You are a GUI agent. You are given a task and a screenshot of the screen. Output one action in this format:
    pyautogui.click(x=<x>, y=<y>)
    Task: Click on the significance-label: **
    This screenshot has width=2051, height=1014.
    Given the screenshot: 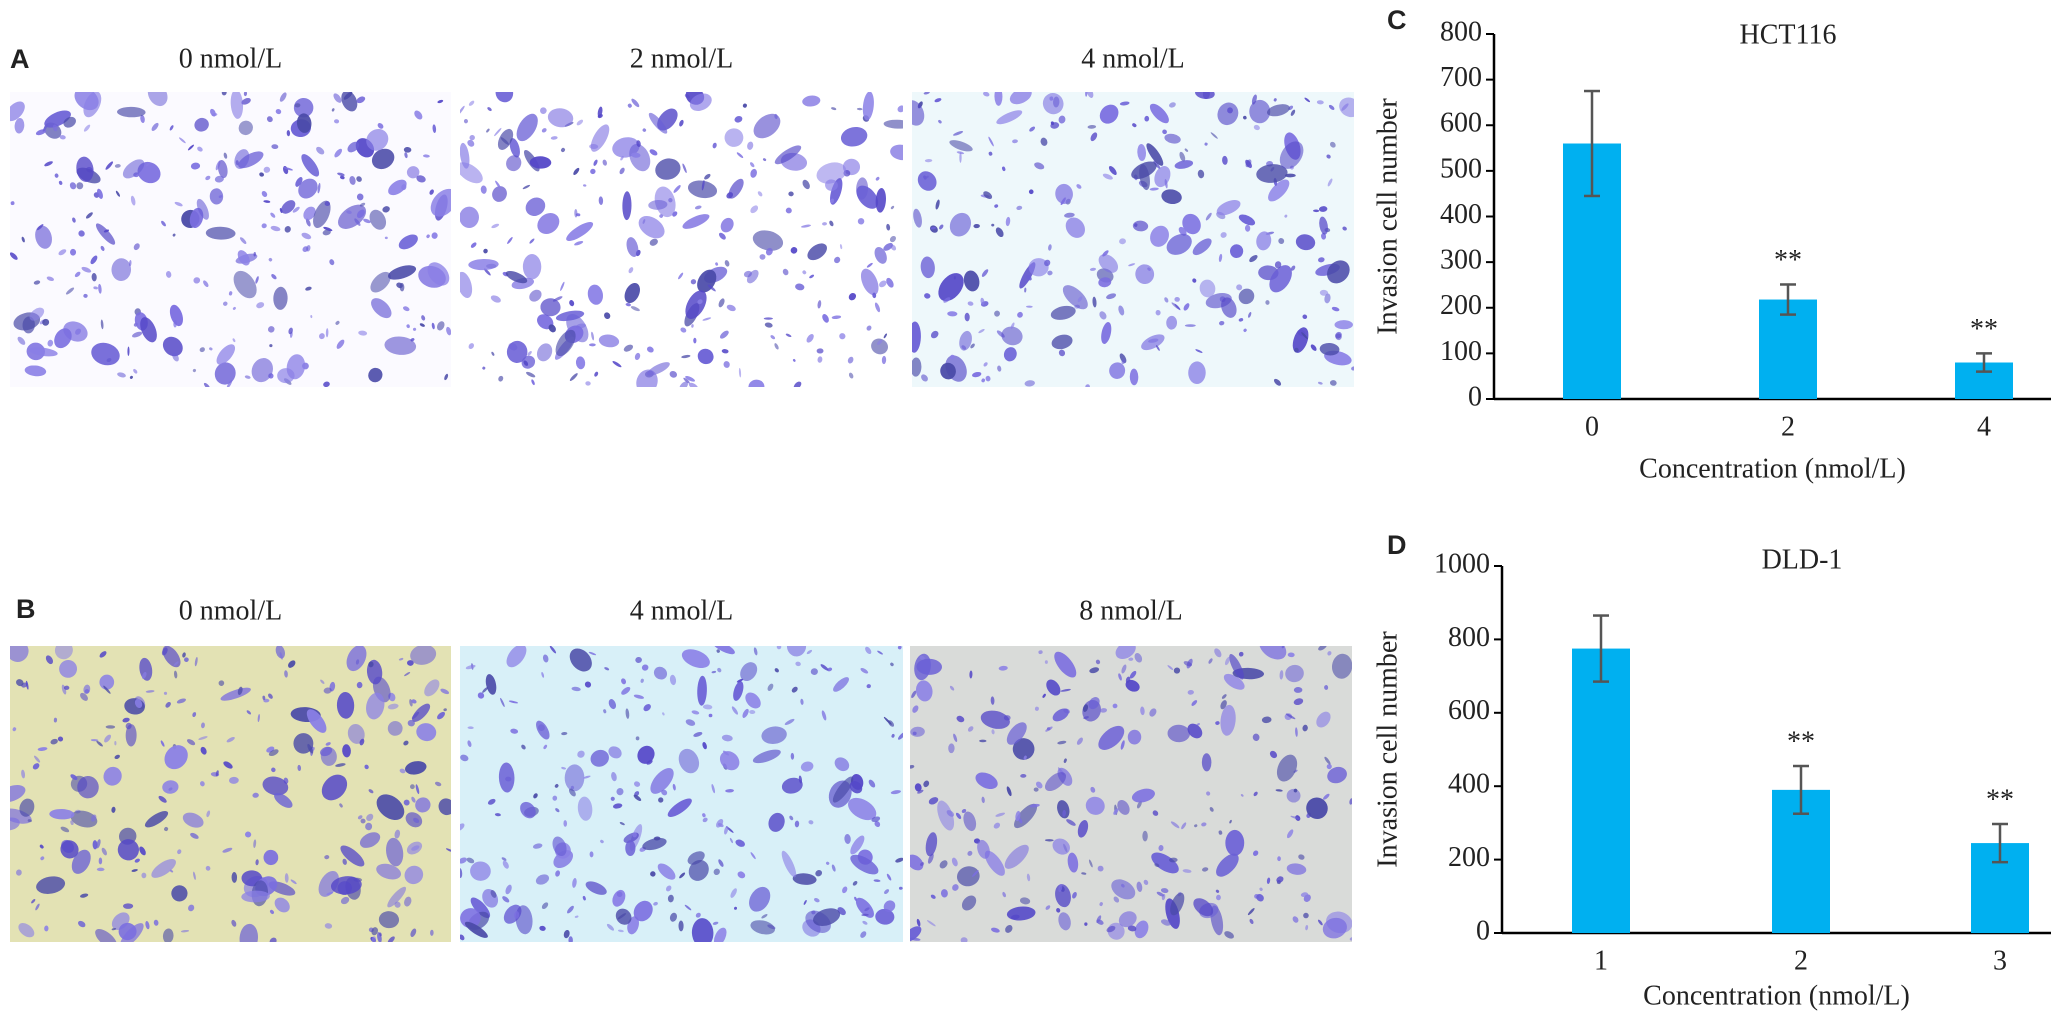 What is the action you would take?
    pyautogui.click(x=1984, y=329)
    